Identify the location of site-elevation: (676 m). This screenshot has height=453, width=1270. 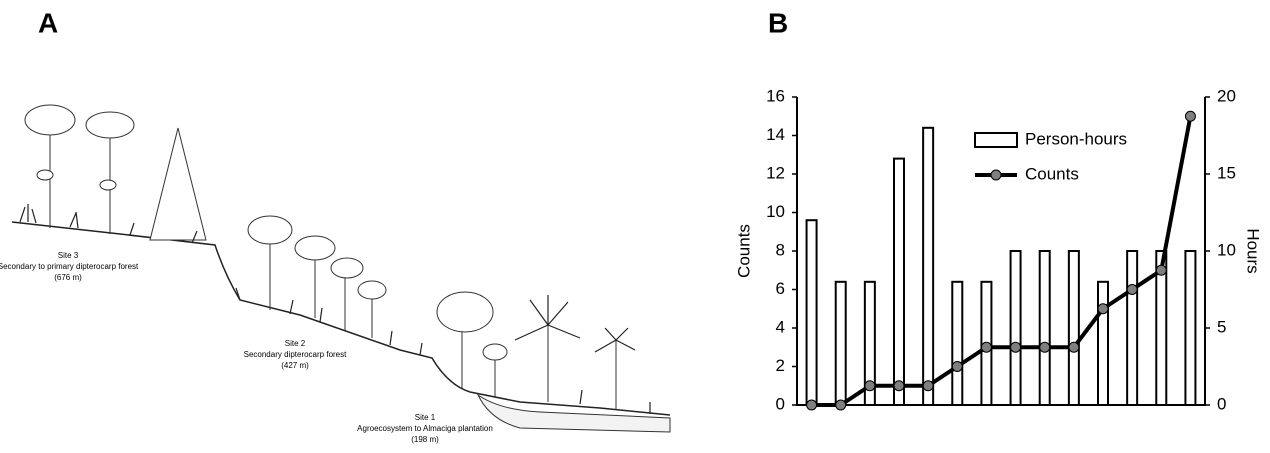
(68, 277).